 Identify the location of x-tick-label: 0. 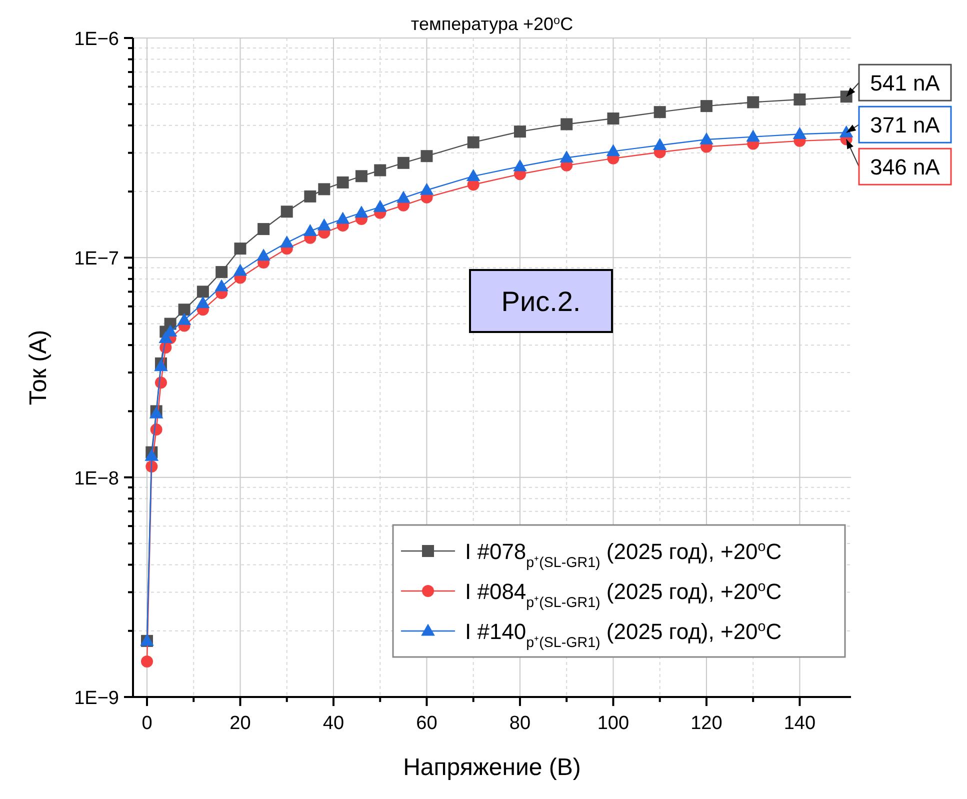
(147, 723).